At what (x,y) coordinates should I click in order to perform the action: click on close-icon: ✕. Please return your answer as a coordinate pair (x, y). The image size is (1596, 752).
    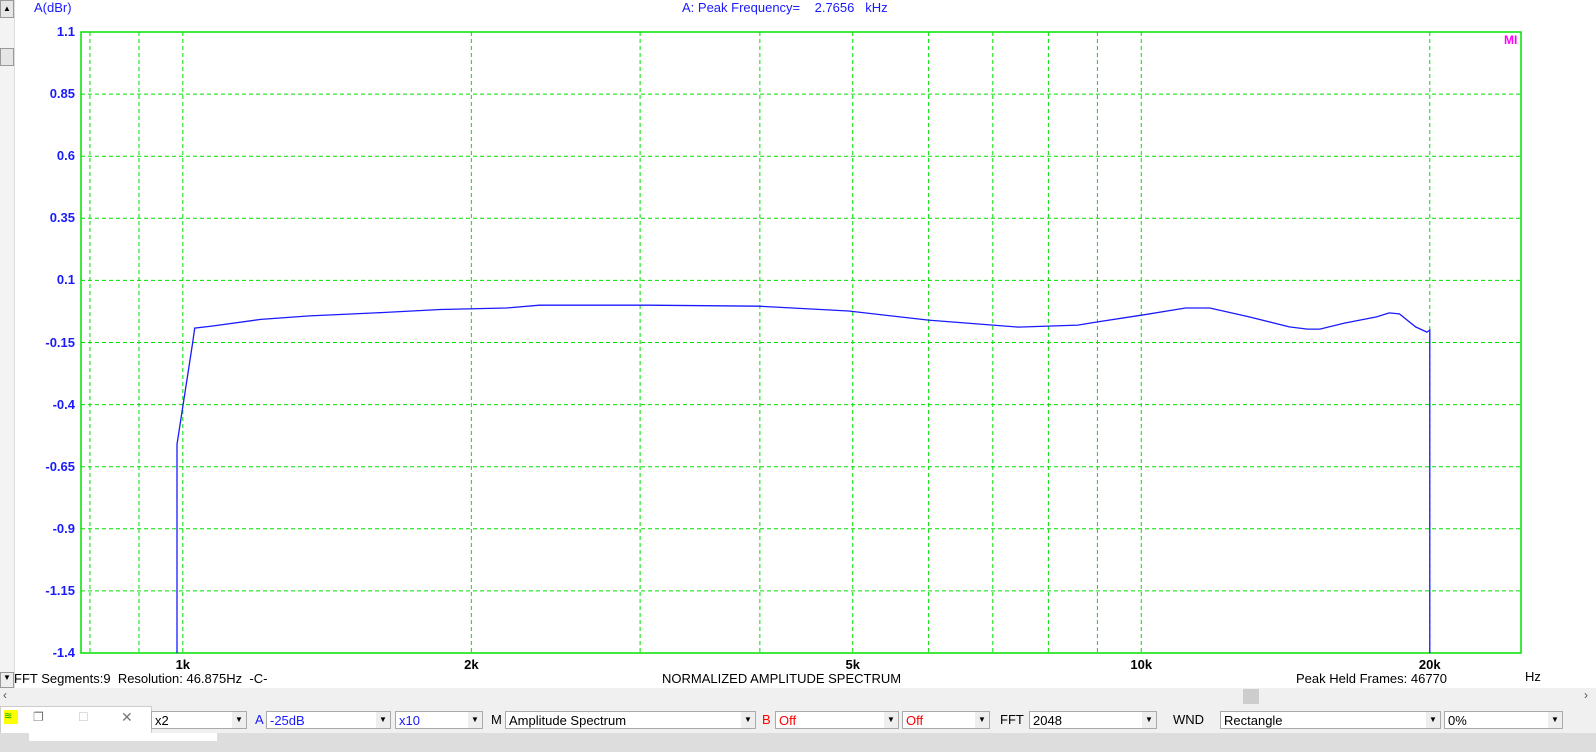
    Looking at the image, I should click on (127, 717).